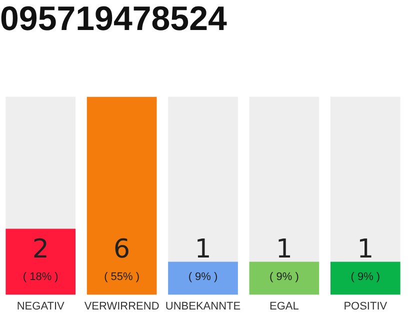 The height and width of the screenshot is (320, 410). I want to click on data-label: 6, so click(122, 249).